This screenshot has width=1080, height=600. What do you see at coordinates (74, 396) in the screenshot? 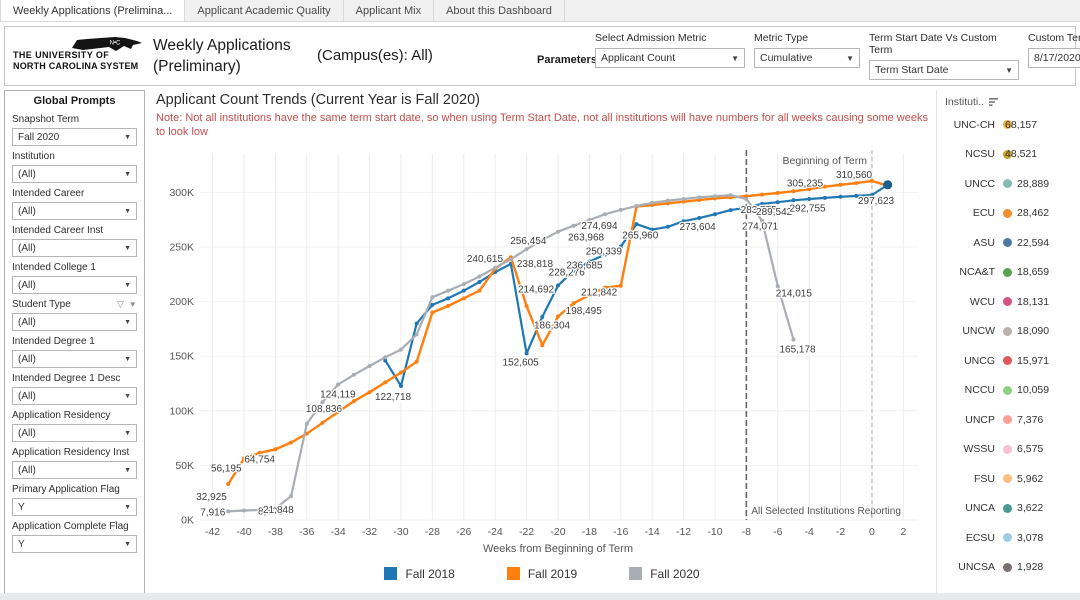
I see `filter-select-intended-degree-1-desc: (All) ▼` at bounding box center [74, 396].